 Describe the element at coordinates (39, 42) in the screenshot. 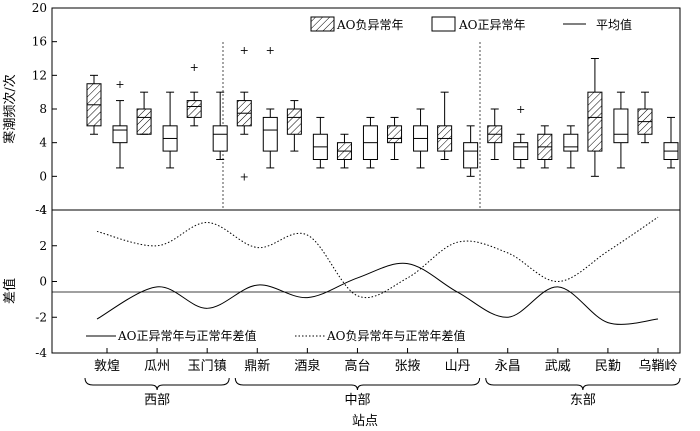

I see `top-y-tick-label: 16` at that location.